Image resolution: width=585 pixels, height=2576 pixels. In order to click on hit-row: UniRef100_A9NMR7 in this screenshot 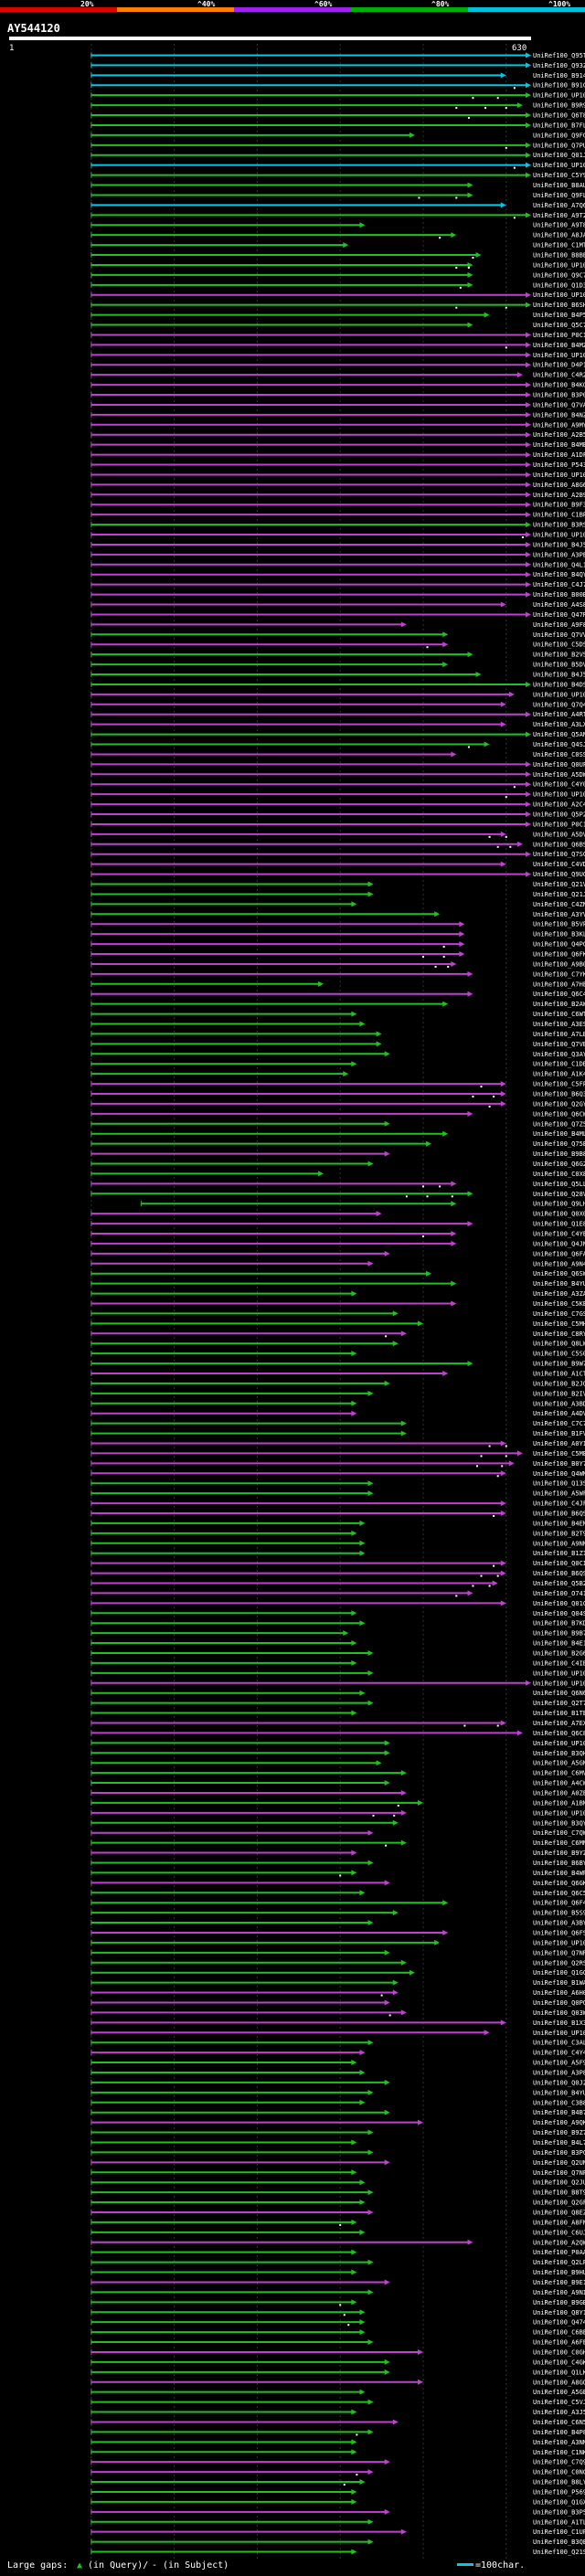, I will do `click(338, 1543)`.